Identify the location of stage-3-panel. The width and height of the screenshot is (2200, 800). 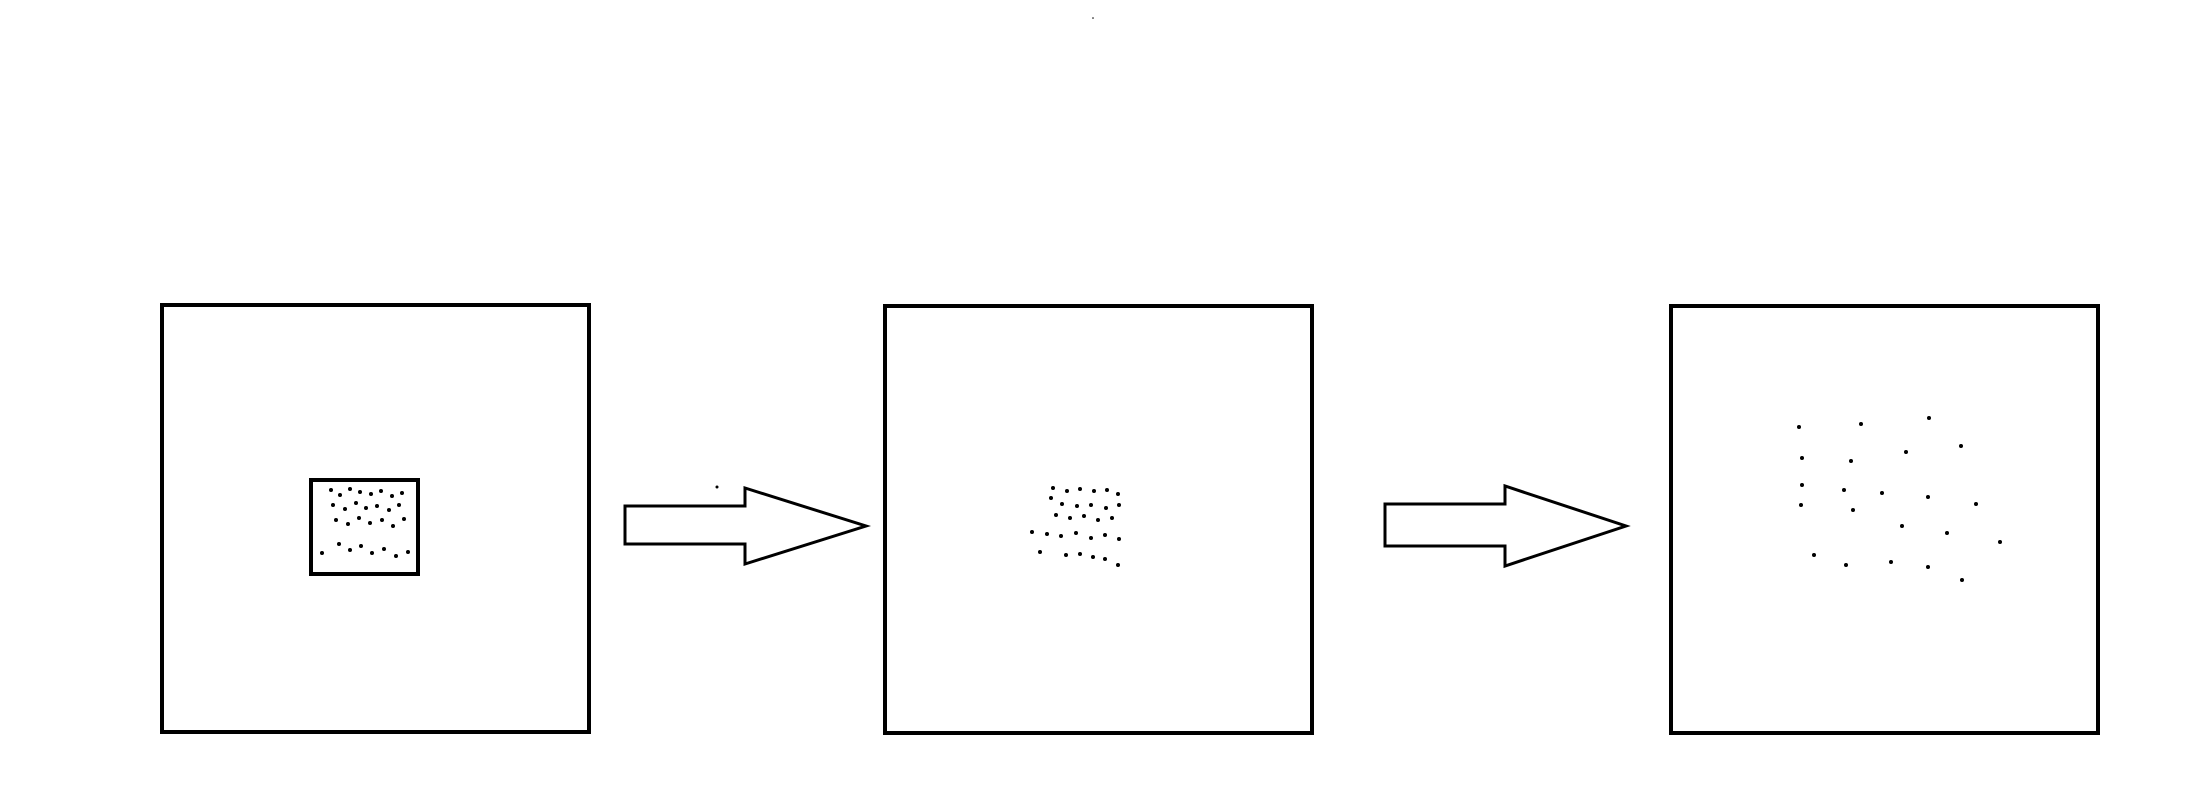
(1884, 519).